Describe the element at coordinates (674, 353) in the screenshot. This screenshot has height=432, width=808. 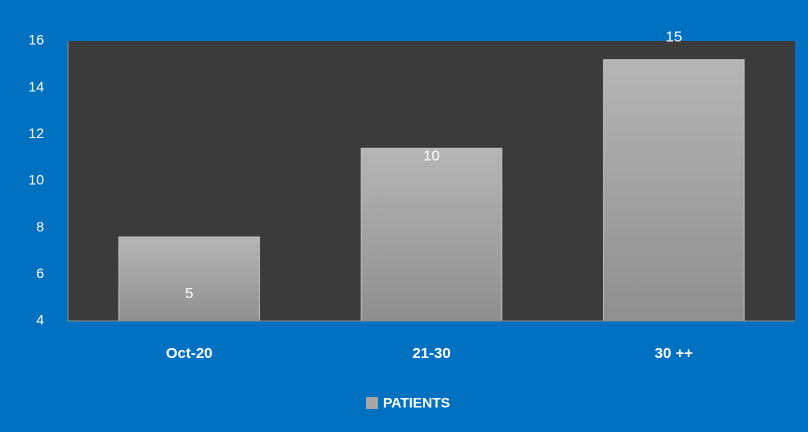
I see `x-tick-label: 30 ++` at that location.